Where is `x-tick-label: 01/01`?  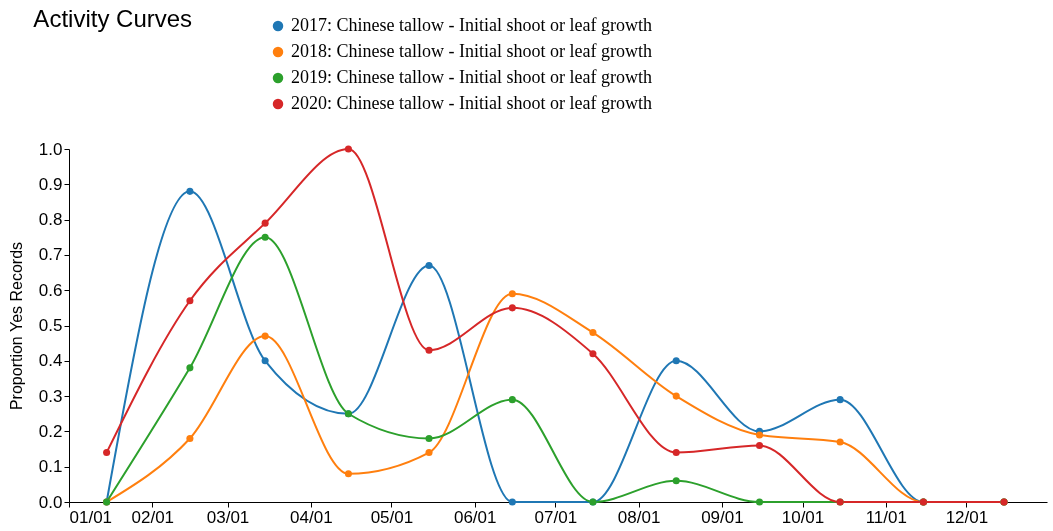
x-tick-label: 01/01 is located at coordinates (91, 517).